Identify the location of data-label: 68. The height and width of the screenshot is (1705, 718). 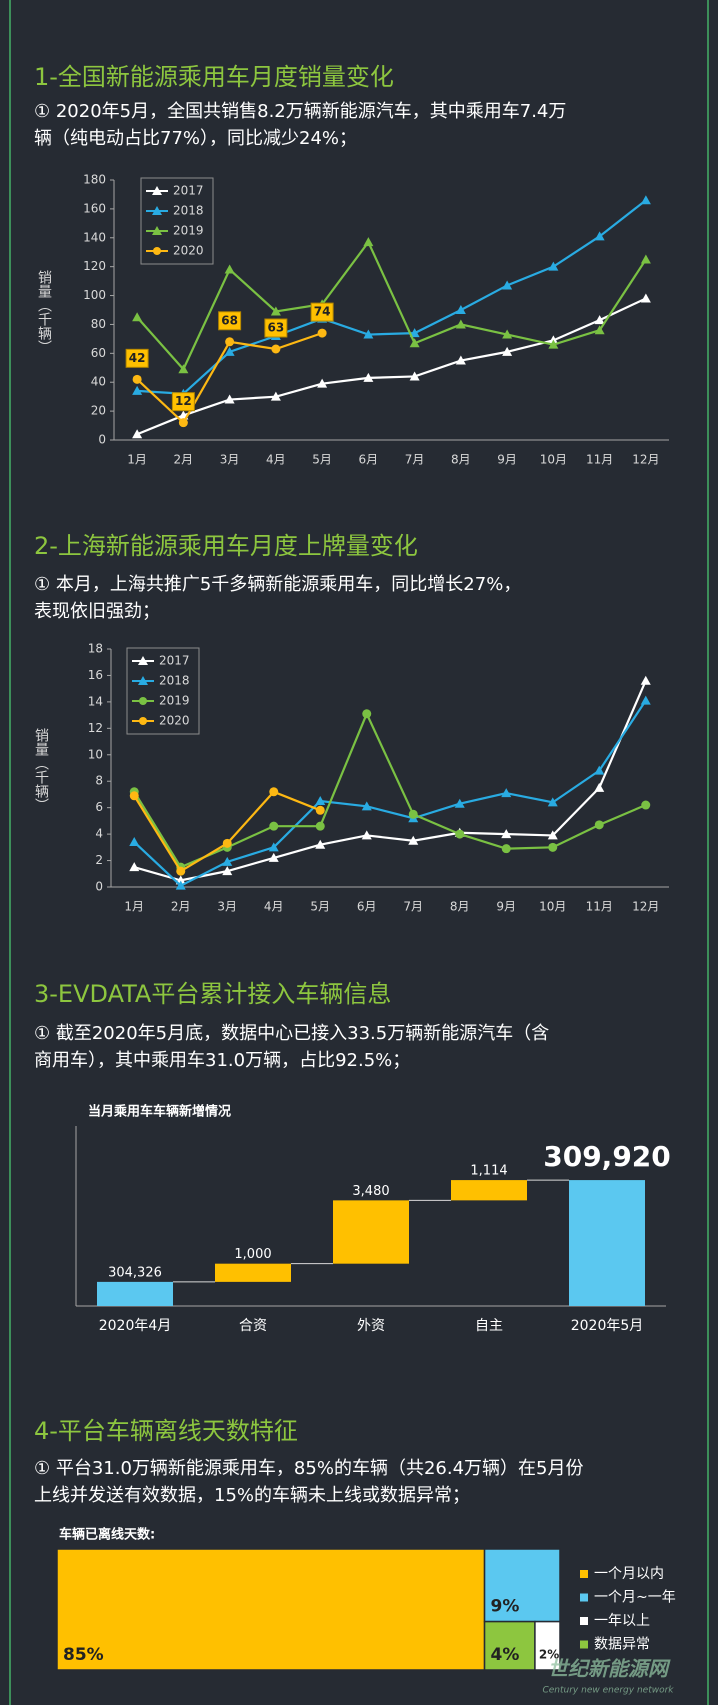
(229, 320).